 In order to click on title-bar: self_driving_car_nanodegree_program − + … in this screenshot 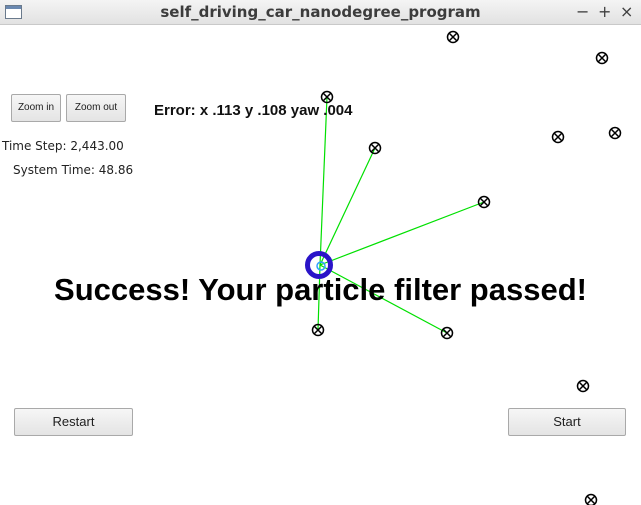, I will do `click(320, 12)`.